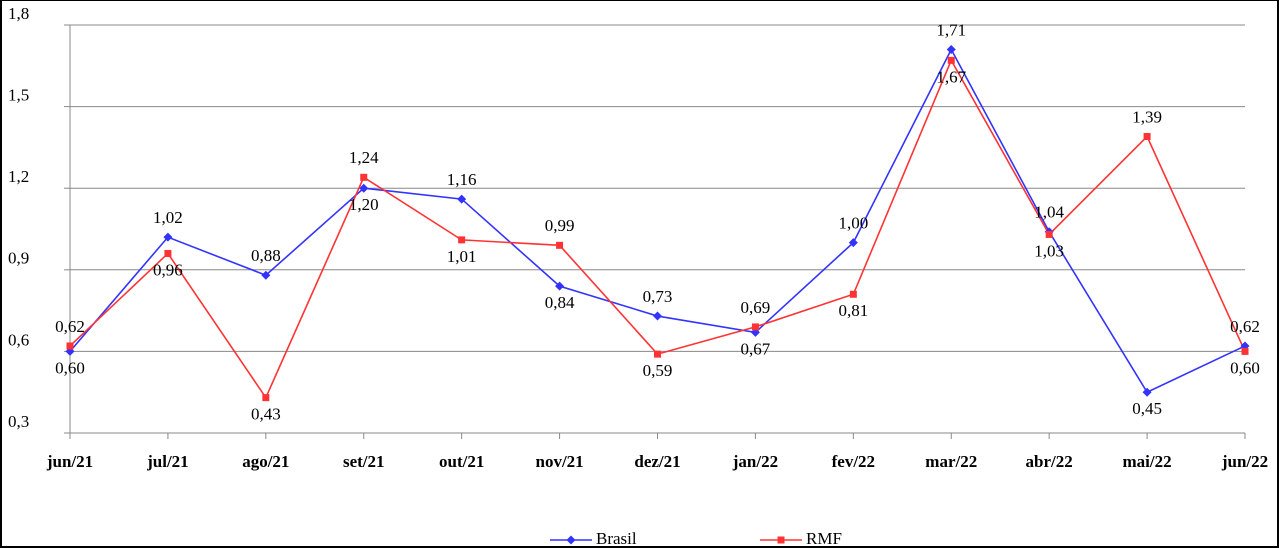 The height and width of the screenshot is (548, 1279). I want to click on x-tick-label: fev/22, so click(853, 461).